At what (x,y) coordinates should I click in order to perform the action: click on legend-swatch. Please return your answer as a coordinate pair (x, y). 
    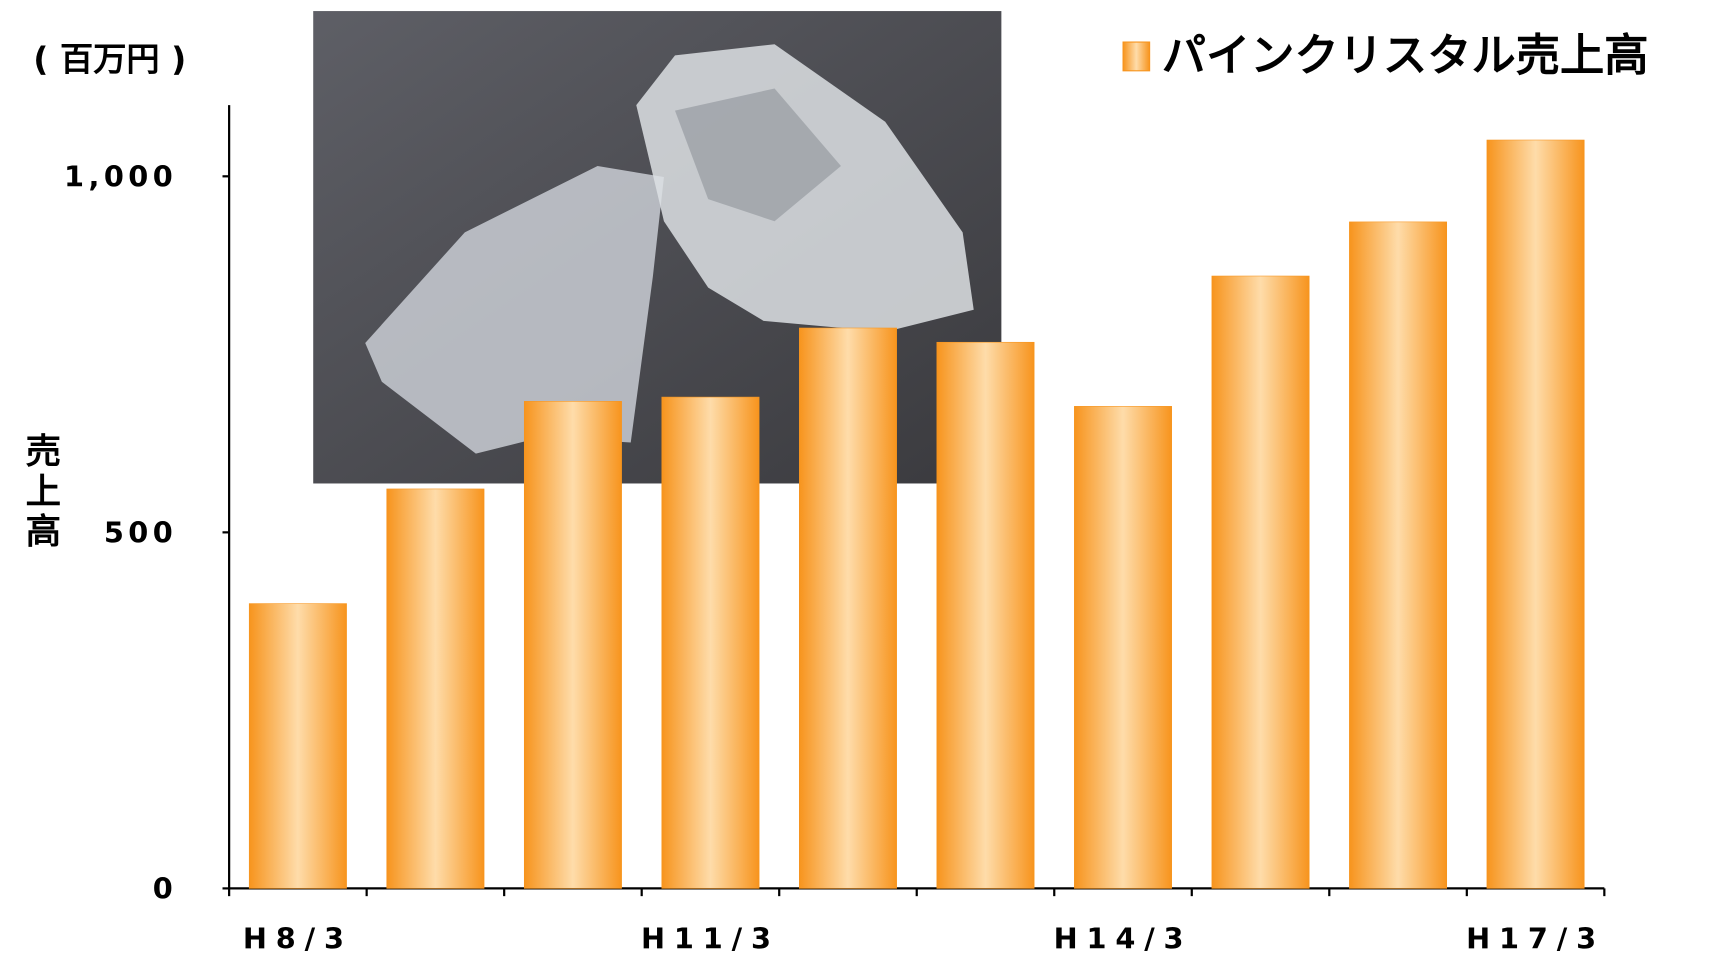
    Looking at the image, I should click on (1136, 56).